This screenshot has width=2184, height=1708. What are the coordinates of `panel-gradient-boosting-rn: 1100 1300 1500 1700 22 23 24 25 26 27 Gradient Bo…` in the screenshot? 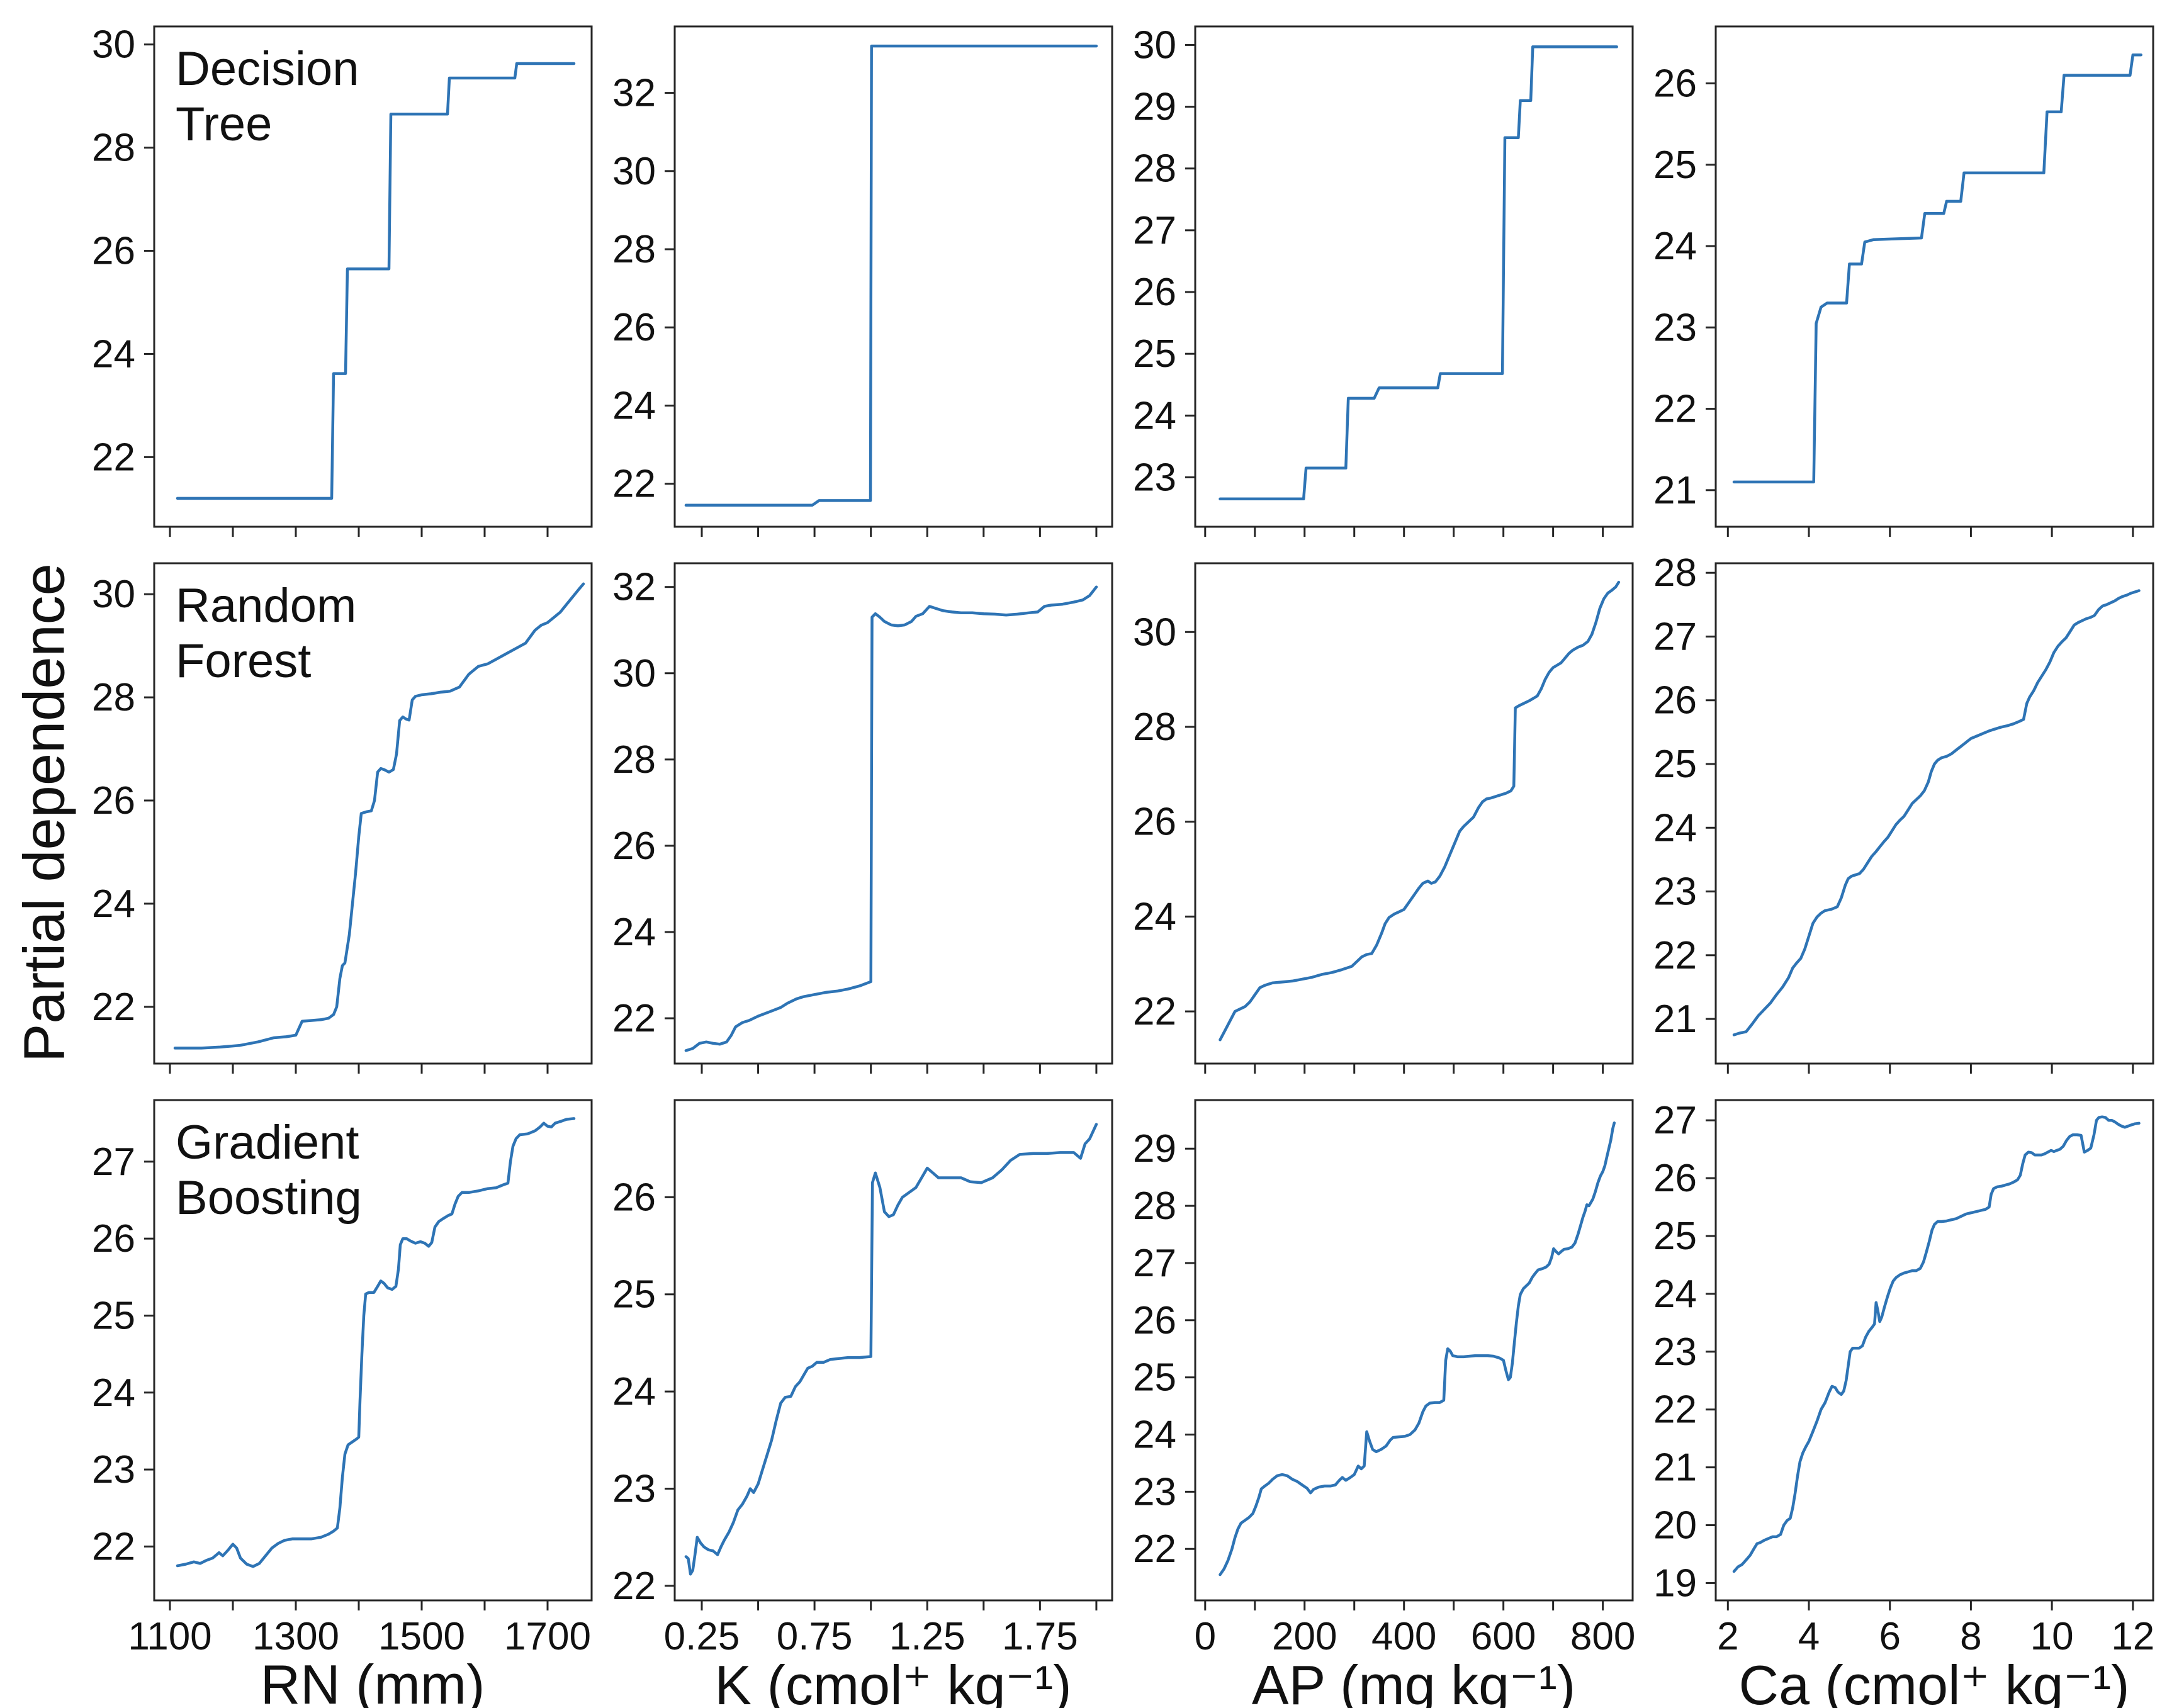 It's located at (342, 1379).